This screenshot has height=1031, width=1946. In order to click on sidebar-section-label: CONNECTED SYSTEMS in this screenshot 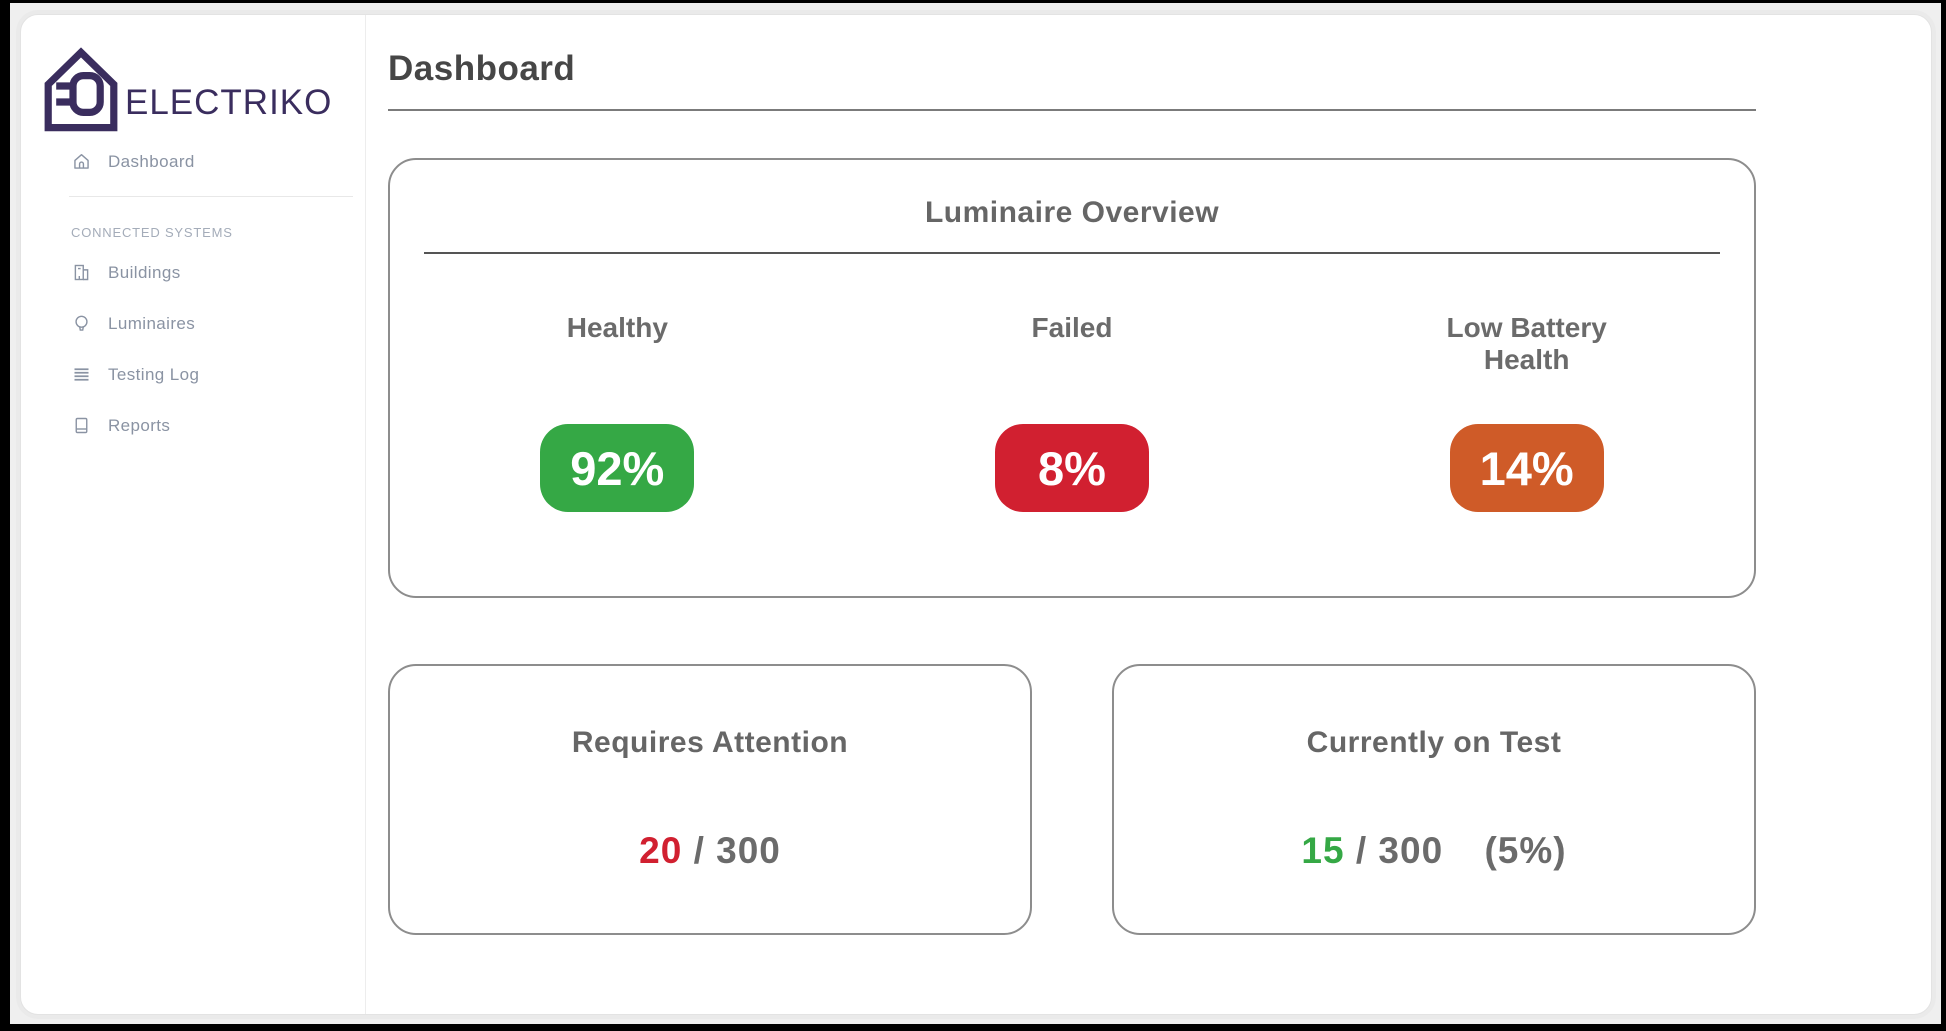, I will do `click(152, 232)`.